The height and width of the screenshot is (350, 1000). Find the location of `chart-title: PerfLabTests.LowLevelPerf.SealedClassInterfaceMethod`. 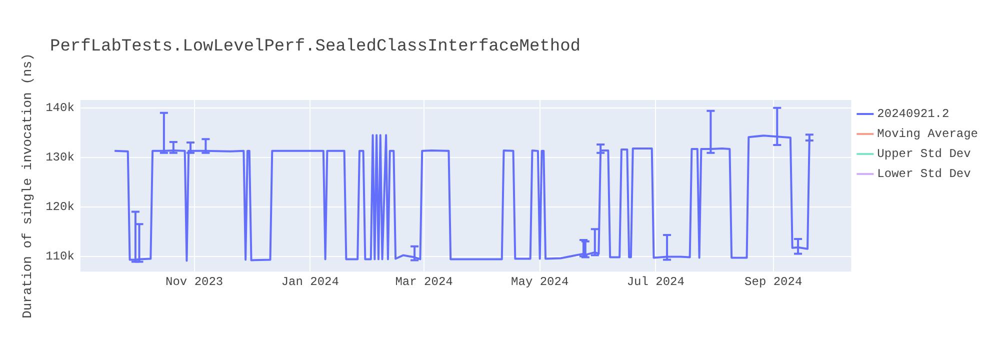

chart-title: PerfLabTests.LowLevelPerf.SealedClassInterfaceMethod is located at coordinates (315, 47).